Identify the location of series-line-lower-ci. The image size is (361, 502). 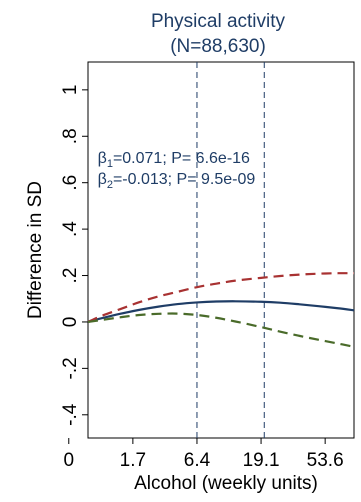
(221, 330).